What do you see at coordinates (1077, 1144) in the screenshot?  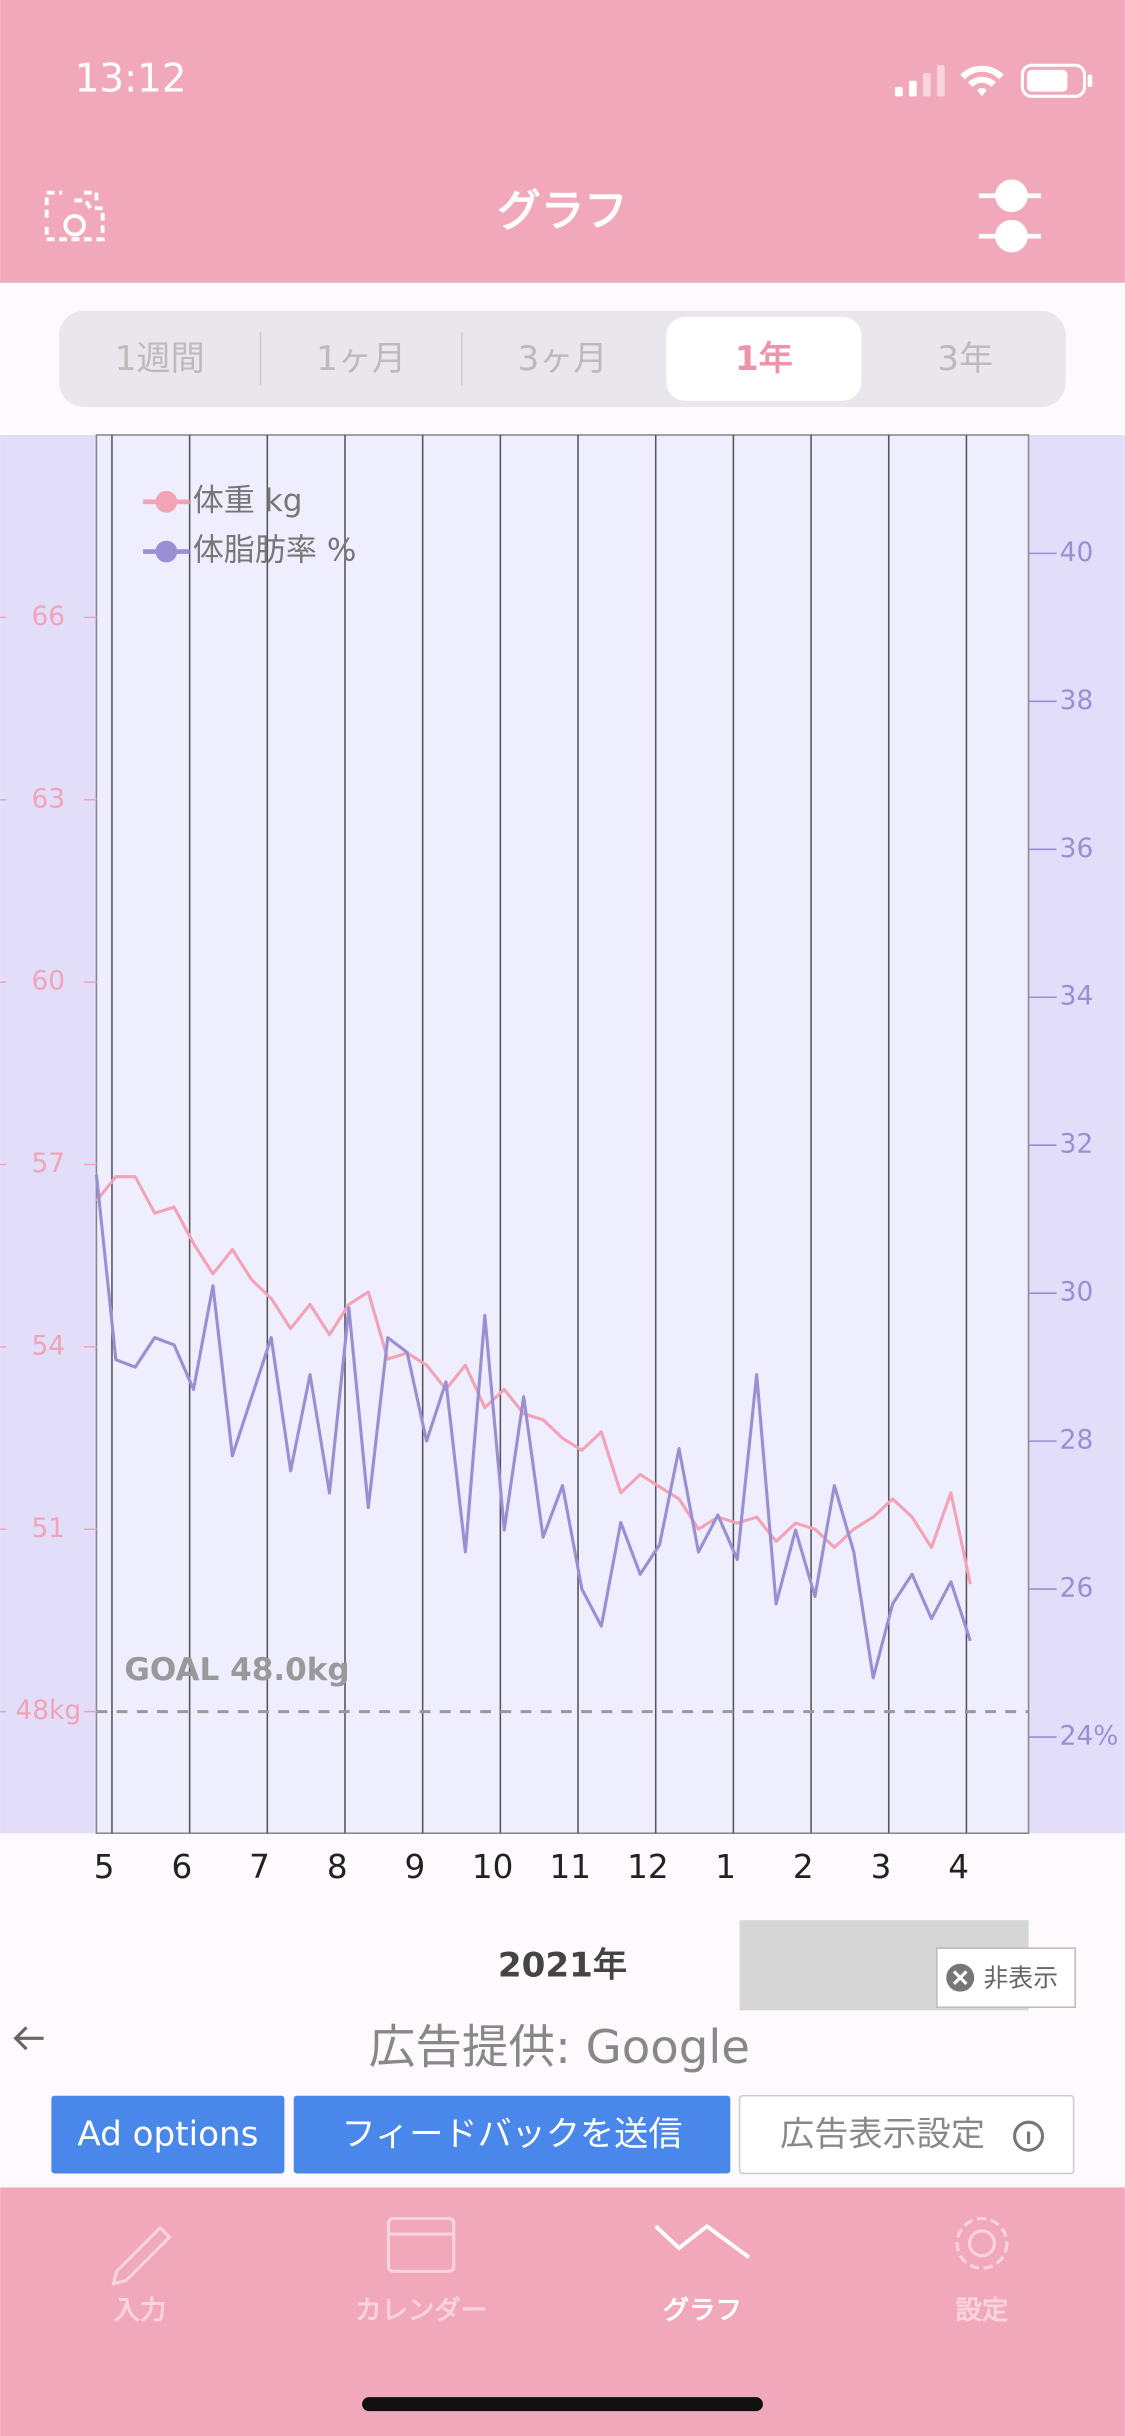 I see `y2-tick-label: 32` at bounding box center [1077, 1144].